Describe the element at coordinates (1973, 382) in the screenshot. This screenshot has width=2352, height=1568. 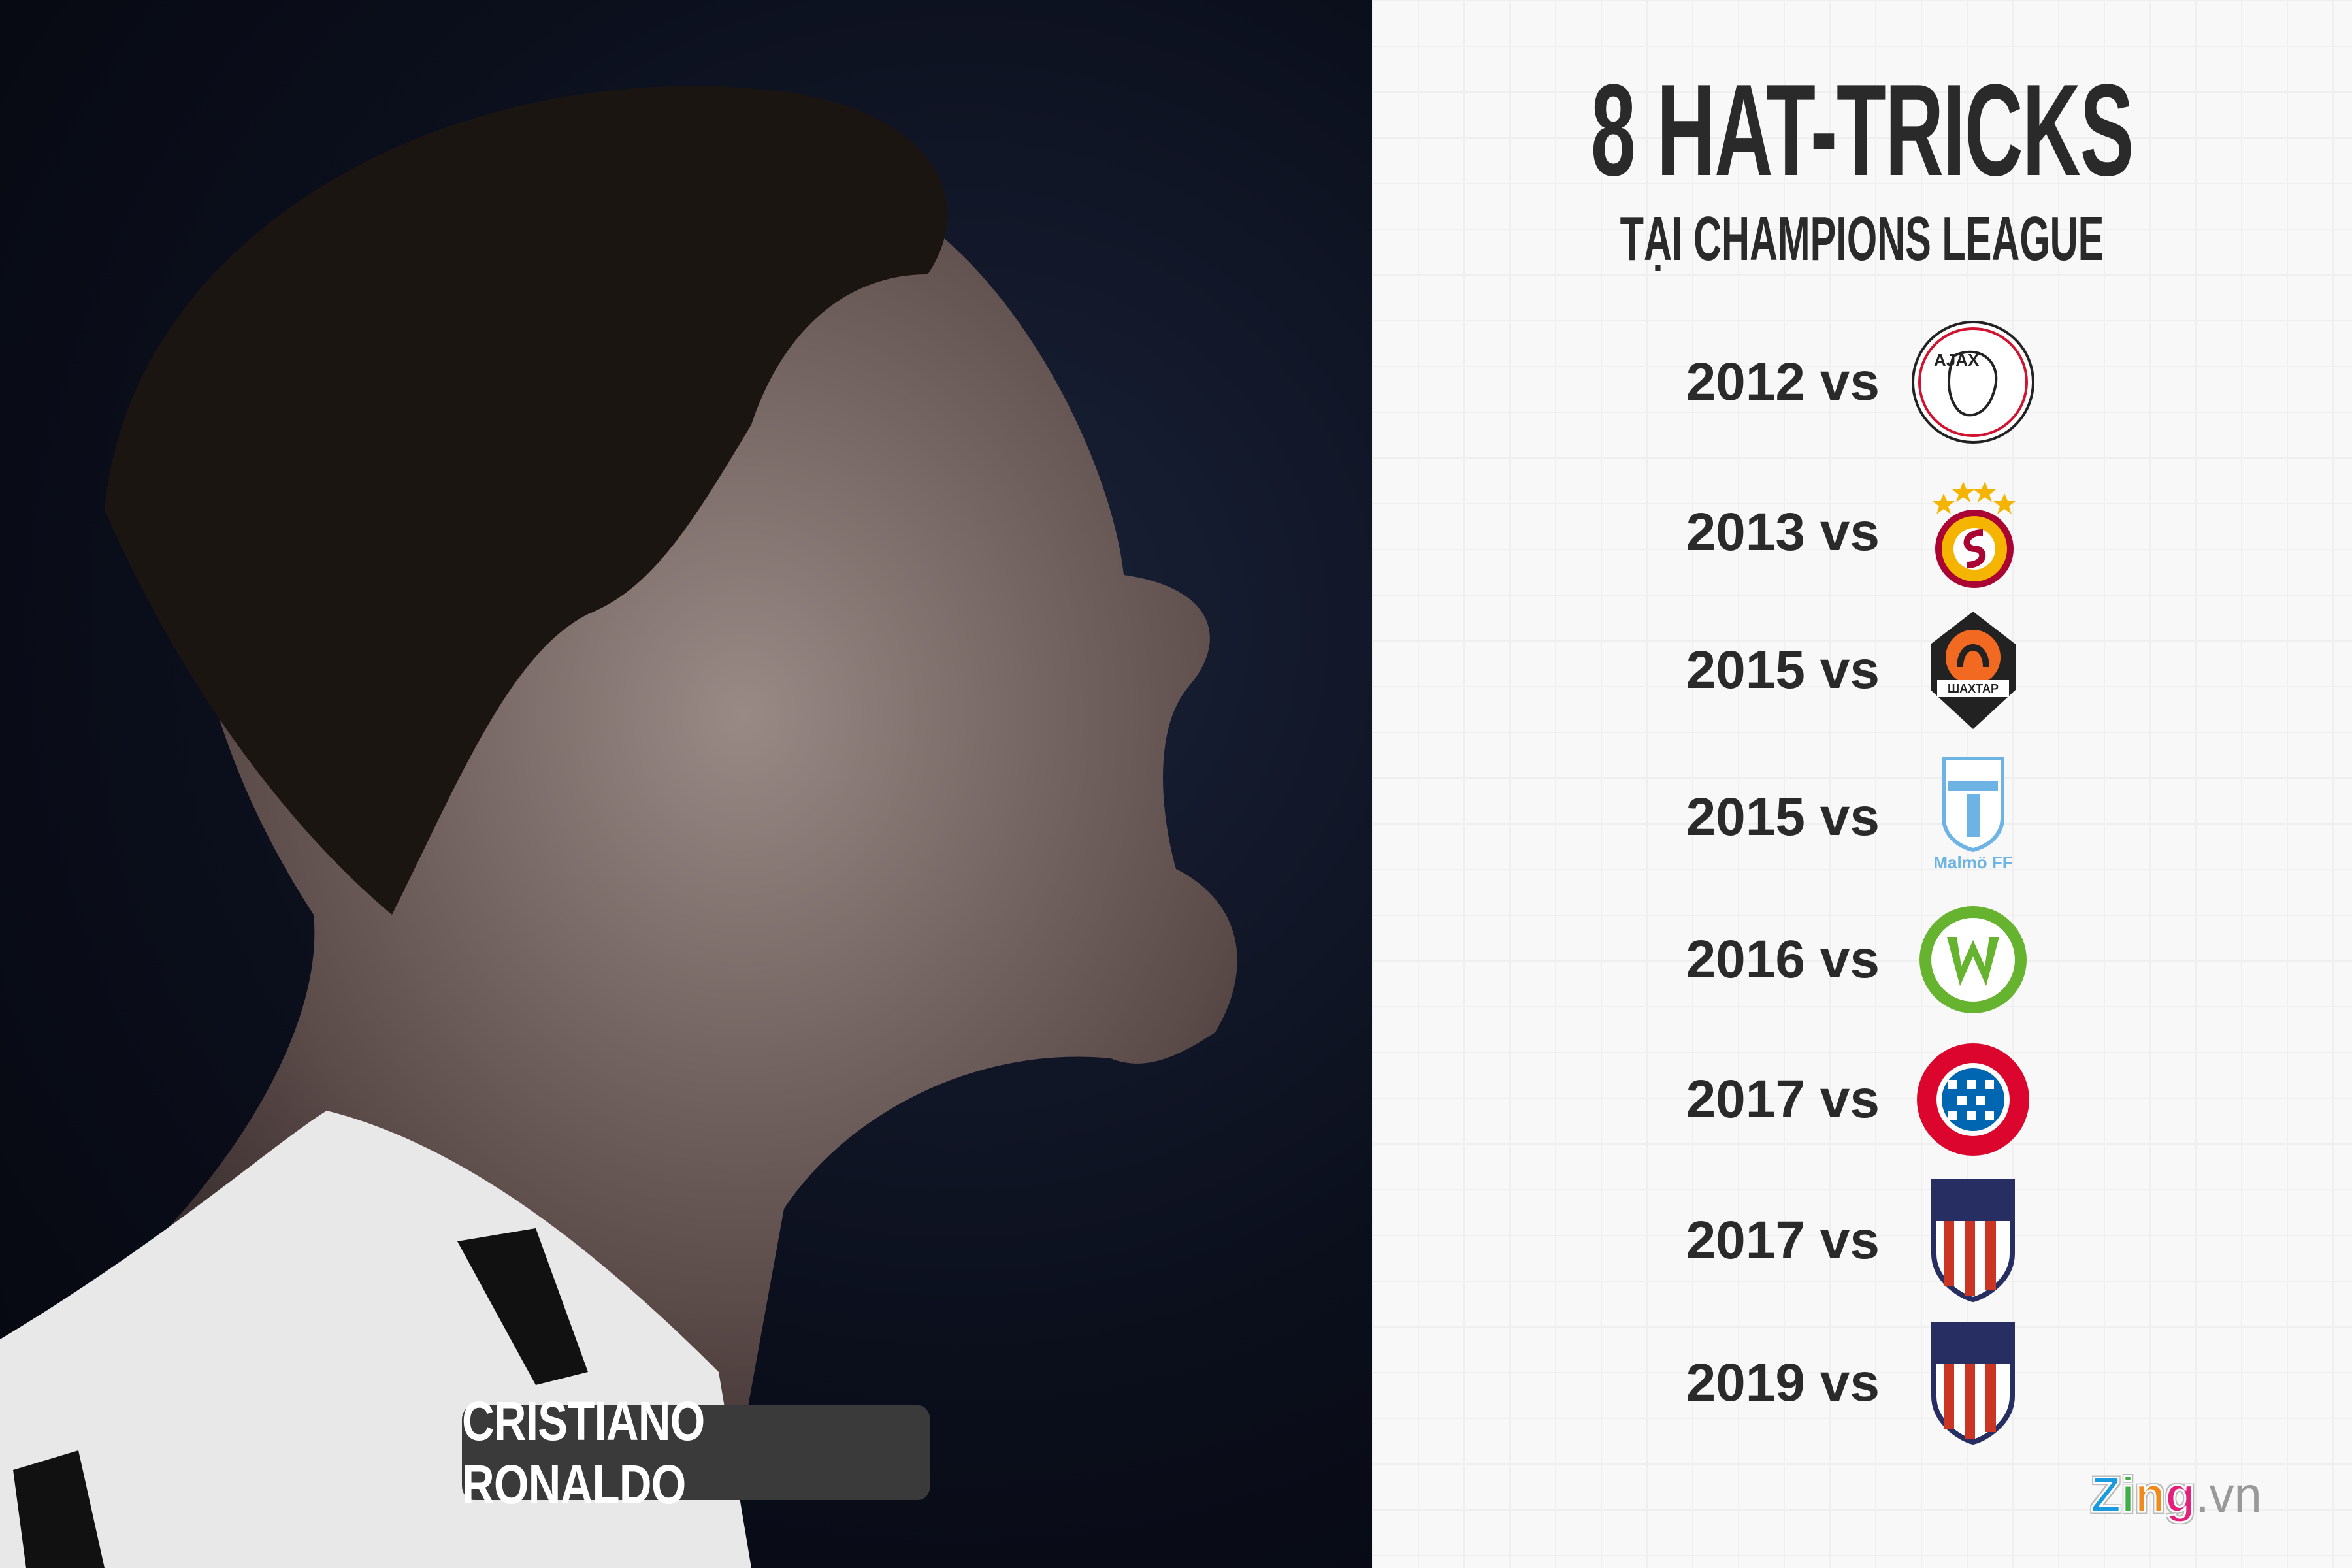
I see `ajax-crest-icon: AJAX` at that location.